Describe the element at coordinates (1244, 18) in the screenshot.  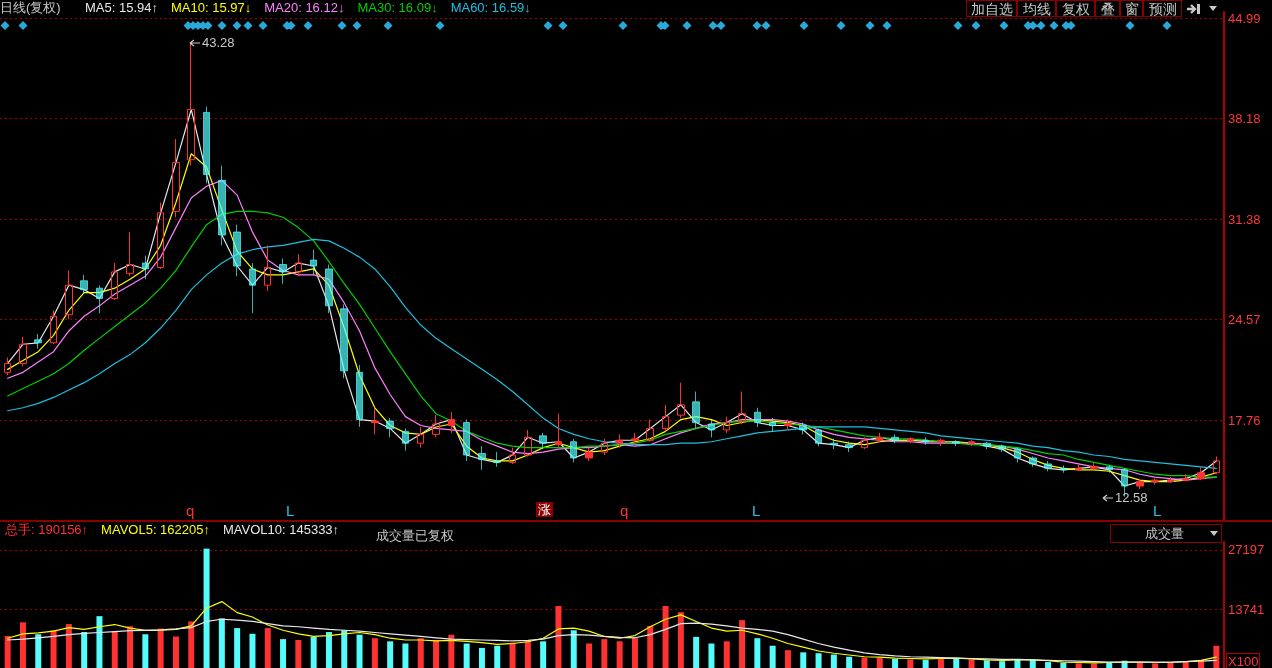
I see `y-tick-label: 44.99` at that location.